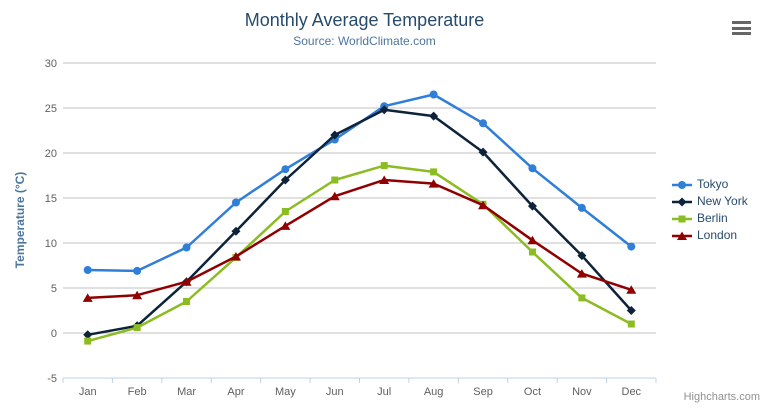 The image size is (769, 416). What do you see at coordinates (632, 392) in the screenshot?
I see `x-tick-label: Dec` at bounding box center [632, 392].